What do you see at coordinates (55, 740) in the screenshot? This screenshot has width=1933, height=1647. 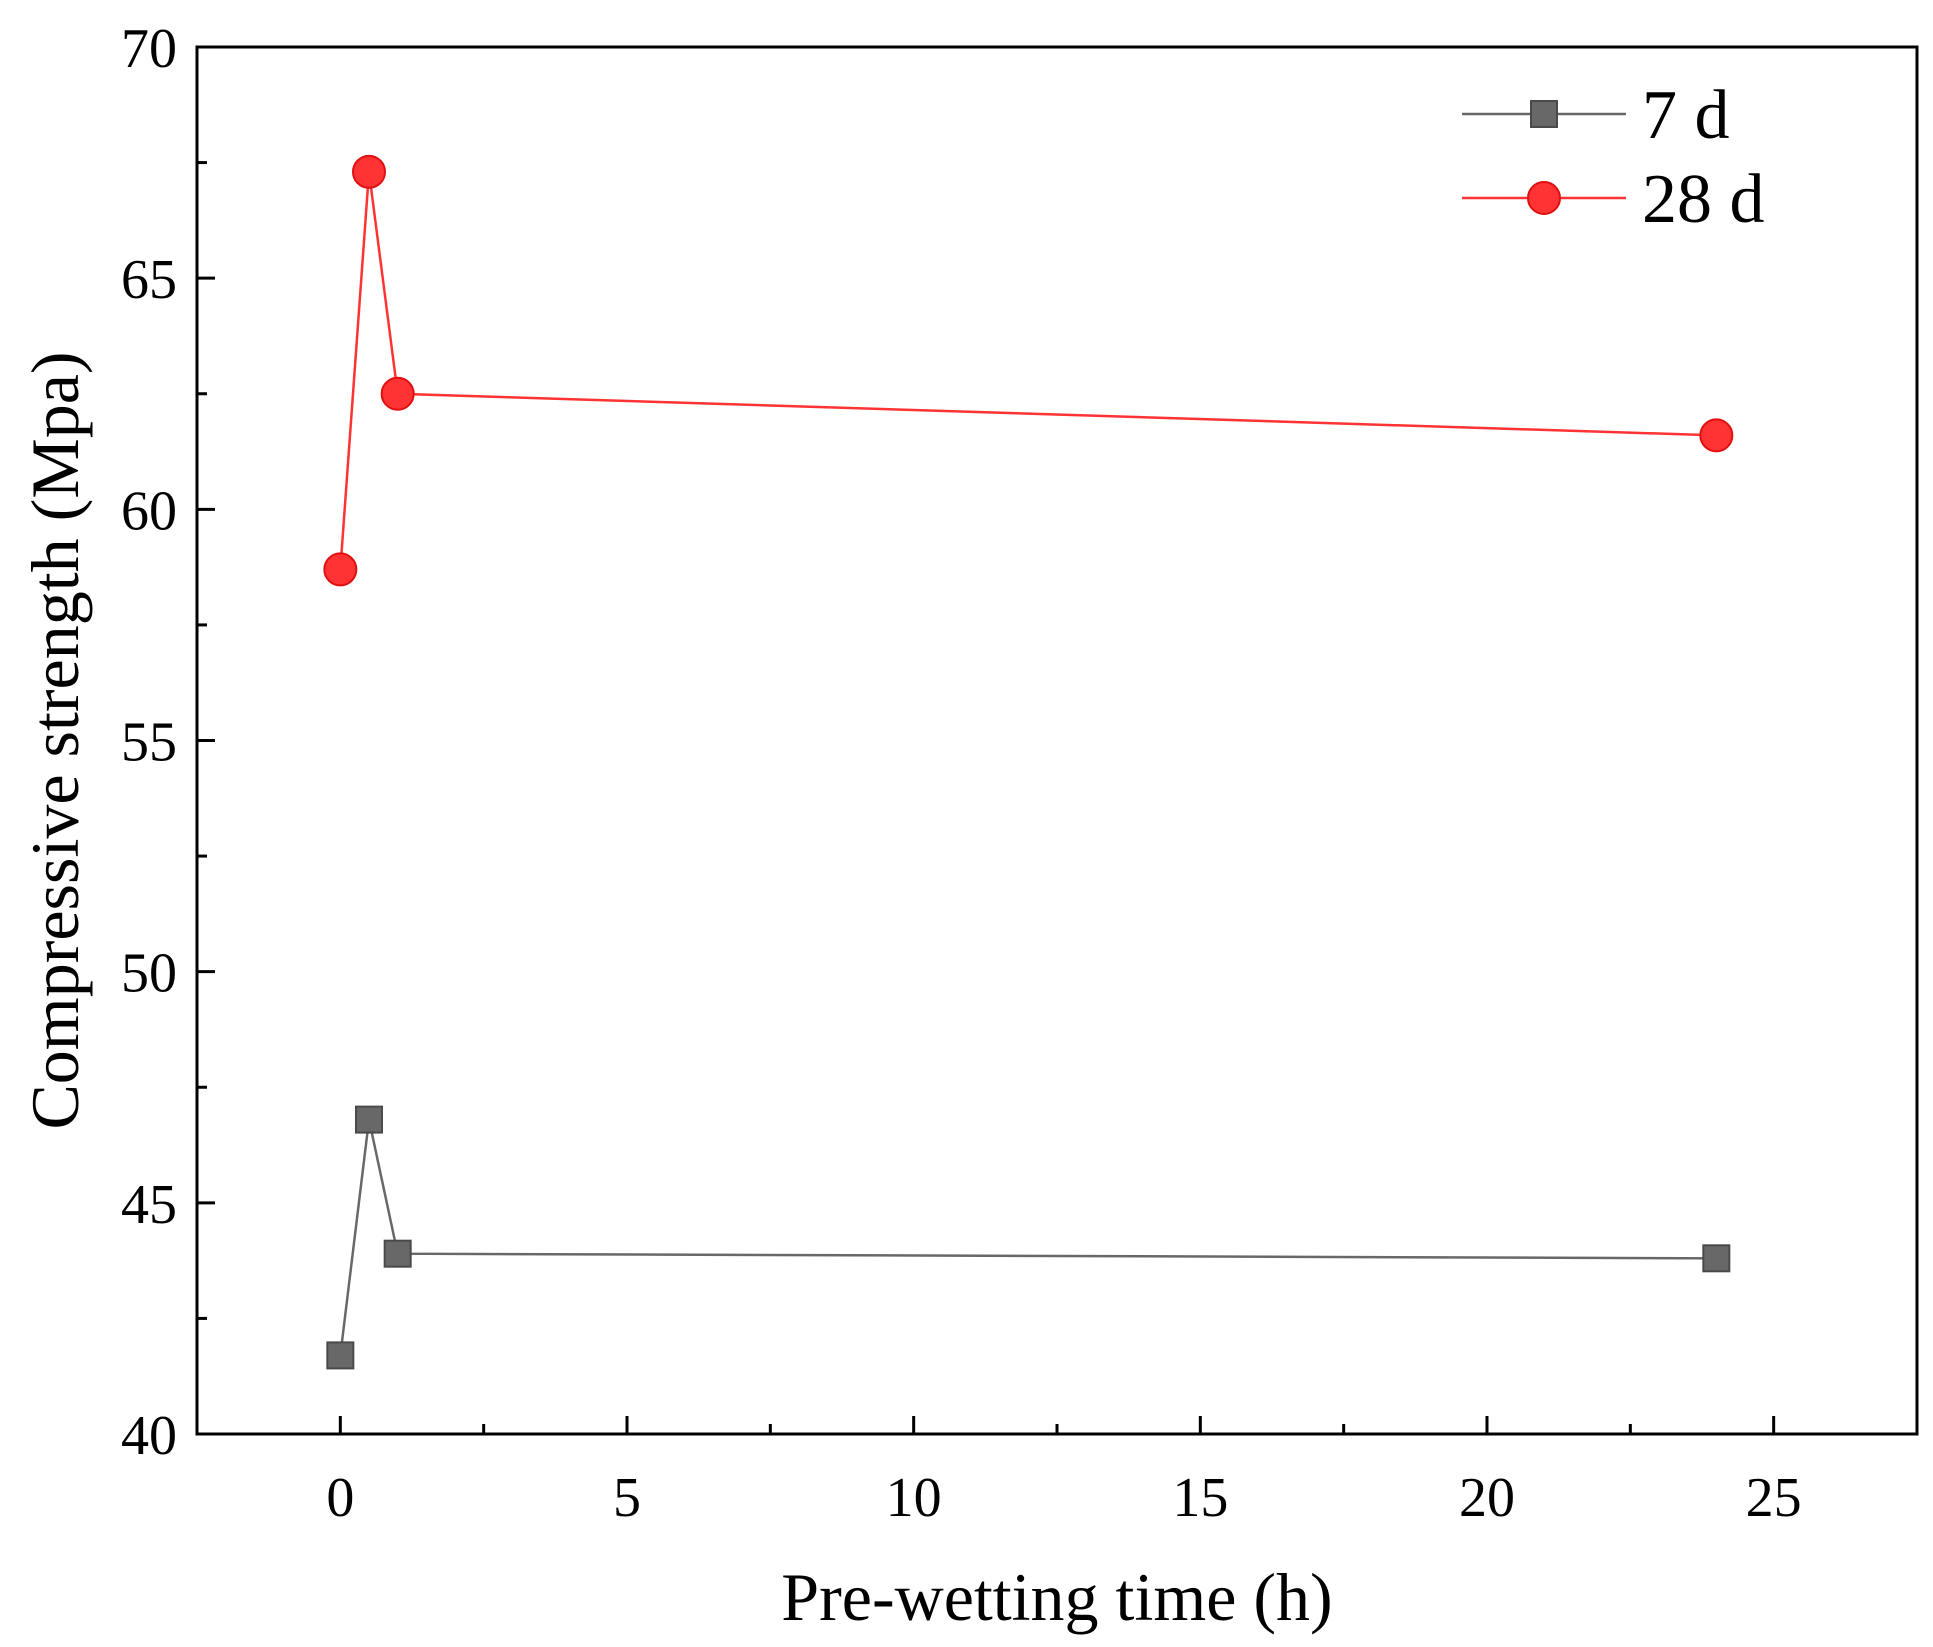 I see `y-axis-title: Compressive strength (Mpa)` at bounding box center [55, 740].